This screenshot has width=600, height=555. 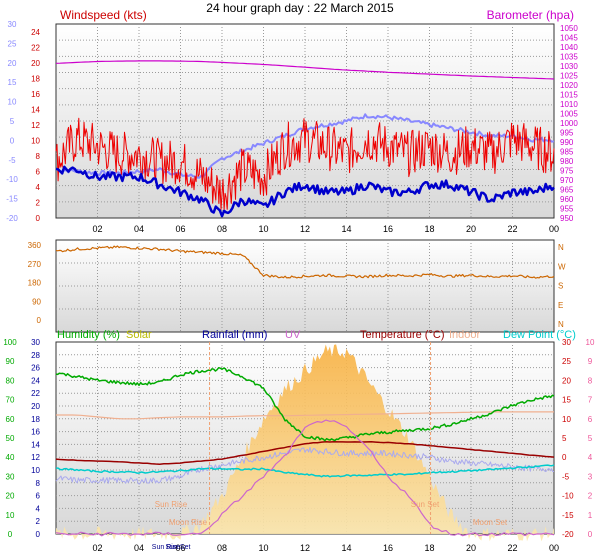 I want to click on outer-axis-tick: 20, so click(x=12, y=63).